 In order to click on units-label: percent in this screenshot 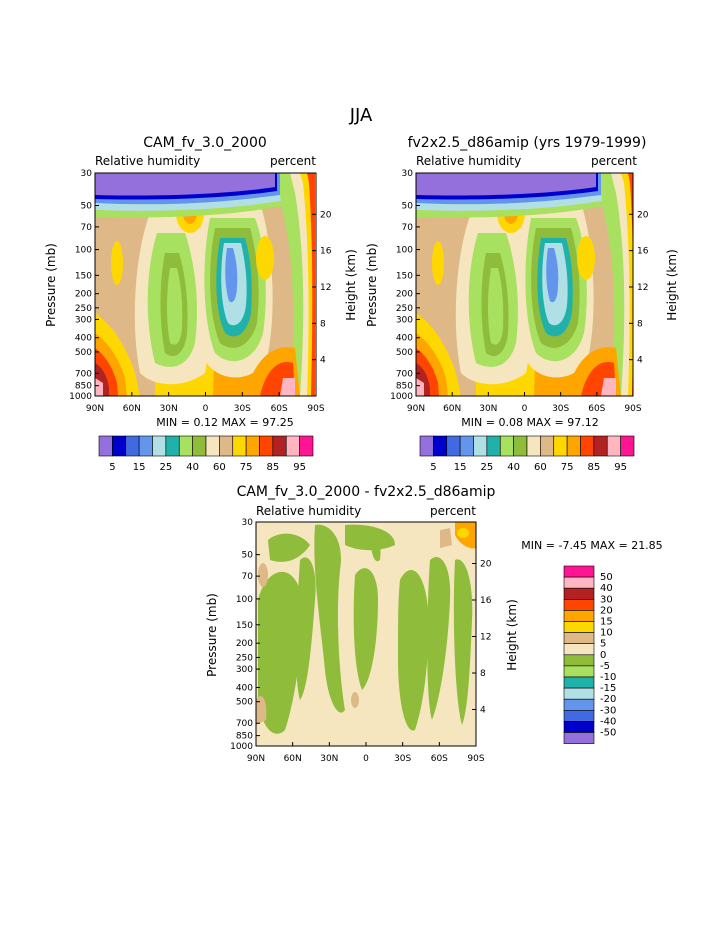, I will do `click(453, 511)`.